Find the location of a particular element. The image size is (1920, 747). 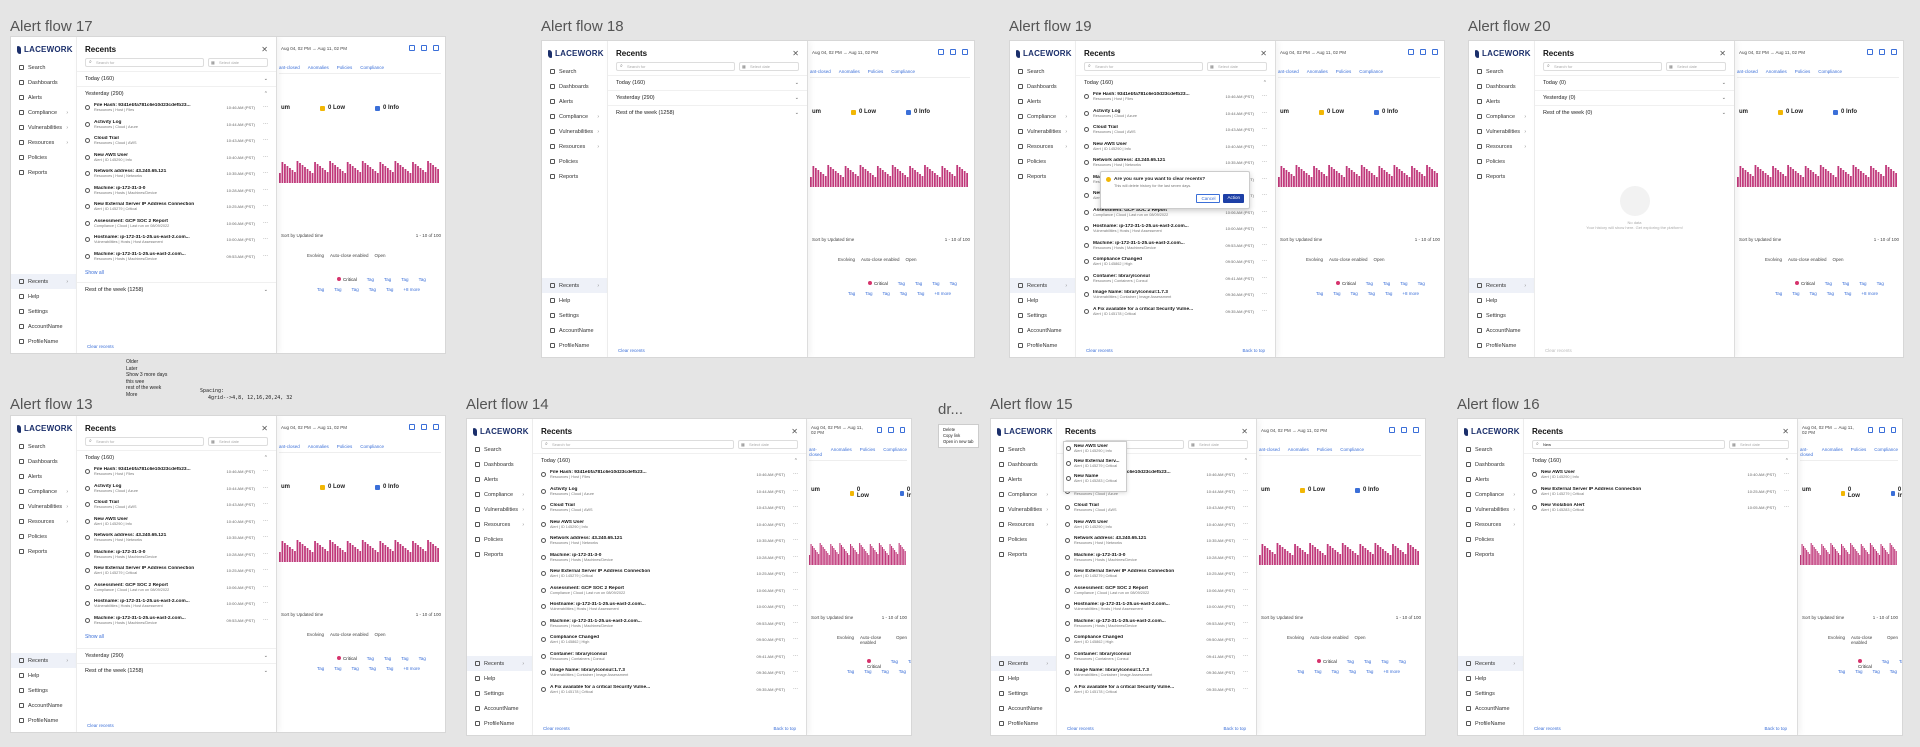

recents-section: Yesterday (290) ⌄ is located at coordinates (176, 655).